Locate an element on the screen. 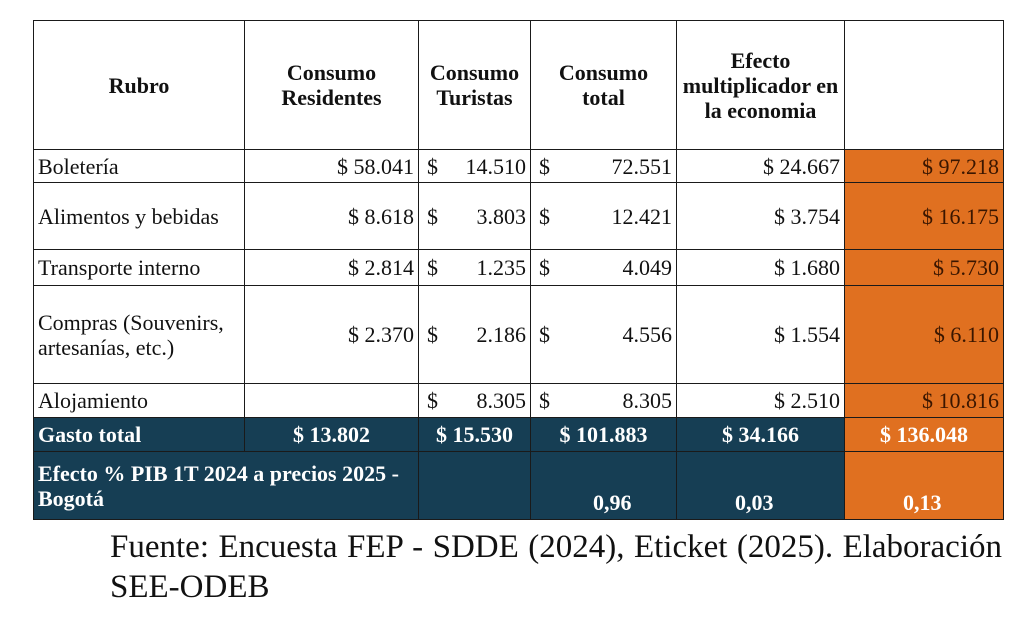 The height and width of the screenshot is (623, 1024). total-residentes: $ 13.802 is located at coordinates (331, 434).